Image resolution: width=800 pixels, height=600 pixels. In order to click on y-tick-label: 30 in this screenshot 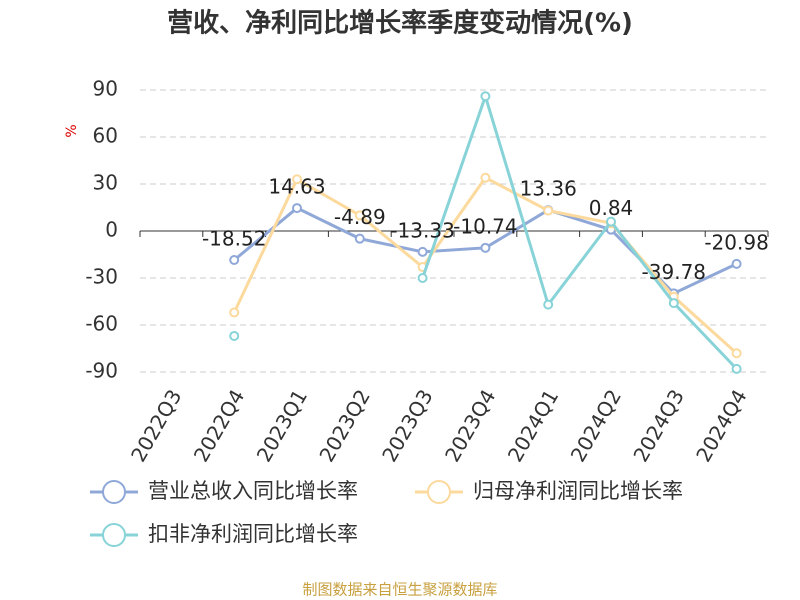, I will do `click(105, 183)`.